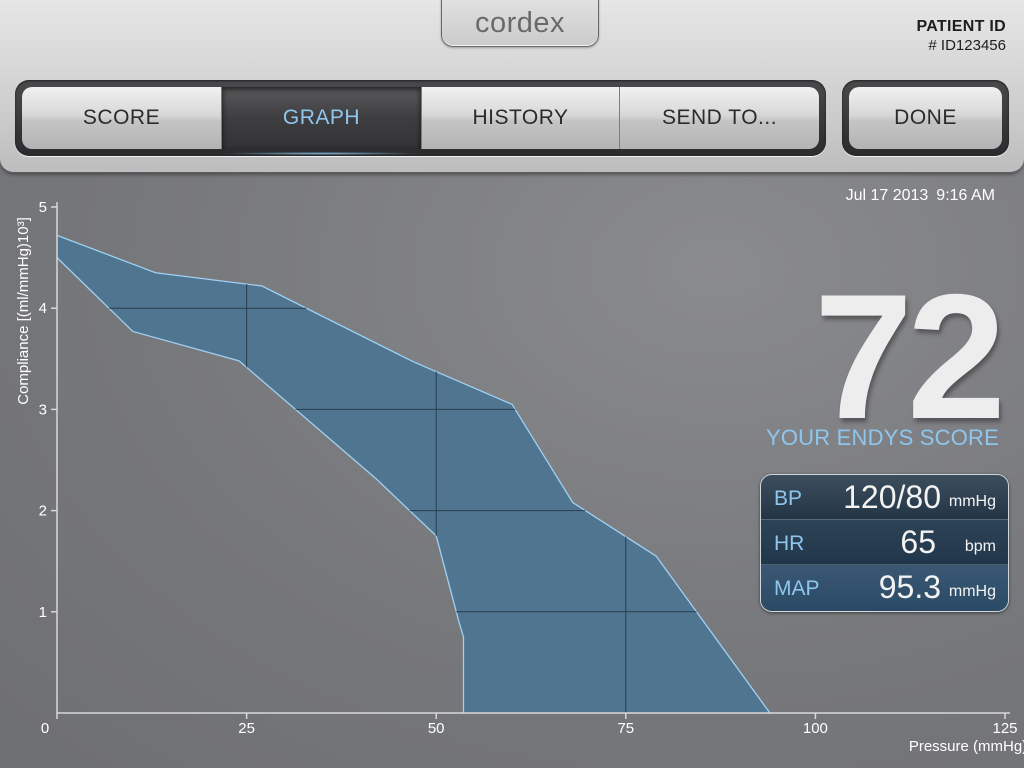  Describe the element at coordinates (45, 728) in the screenshot. I see `x-tick-label: 0` at that location.